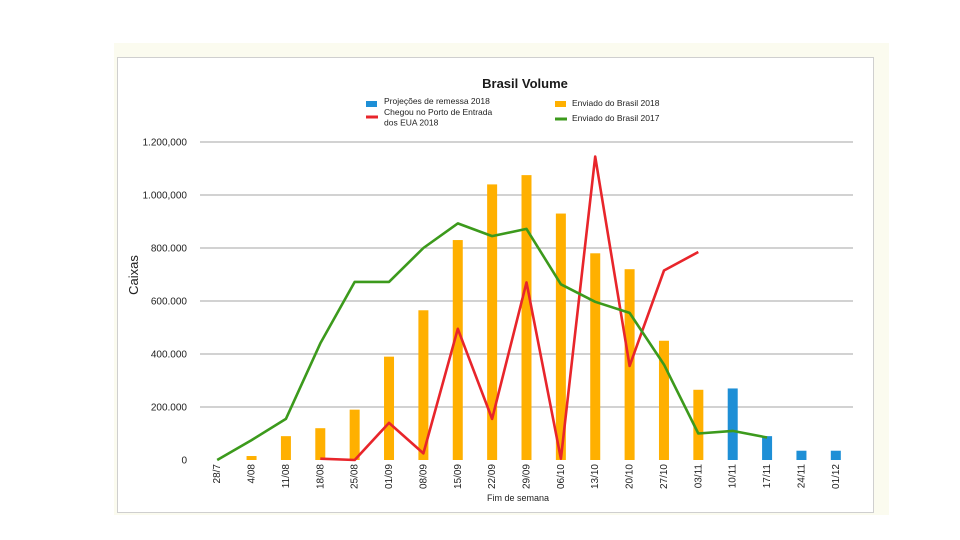 The height and width of the screenshot is (540, 960). I want to click on x-tick-label: 01/09, so click(389, 476).